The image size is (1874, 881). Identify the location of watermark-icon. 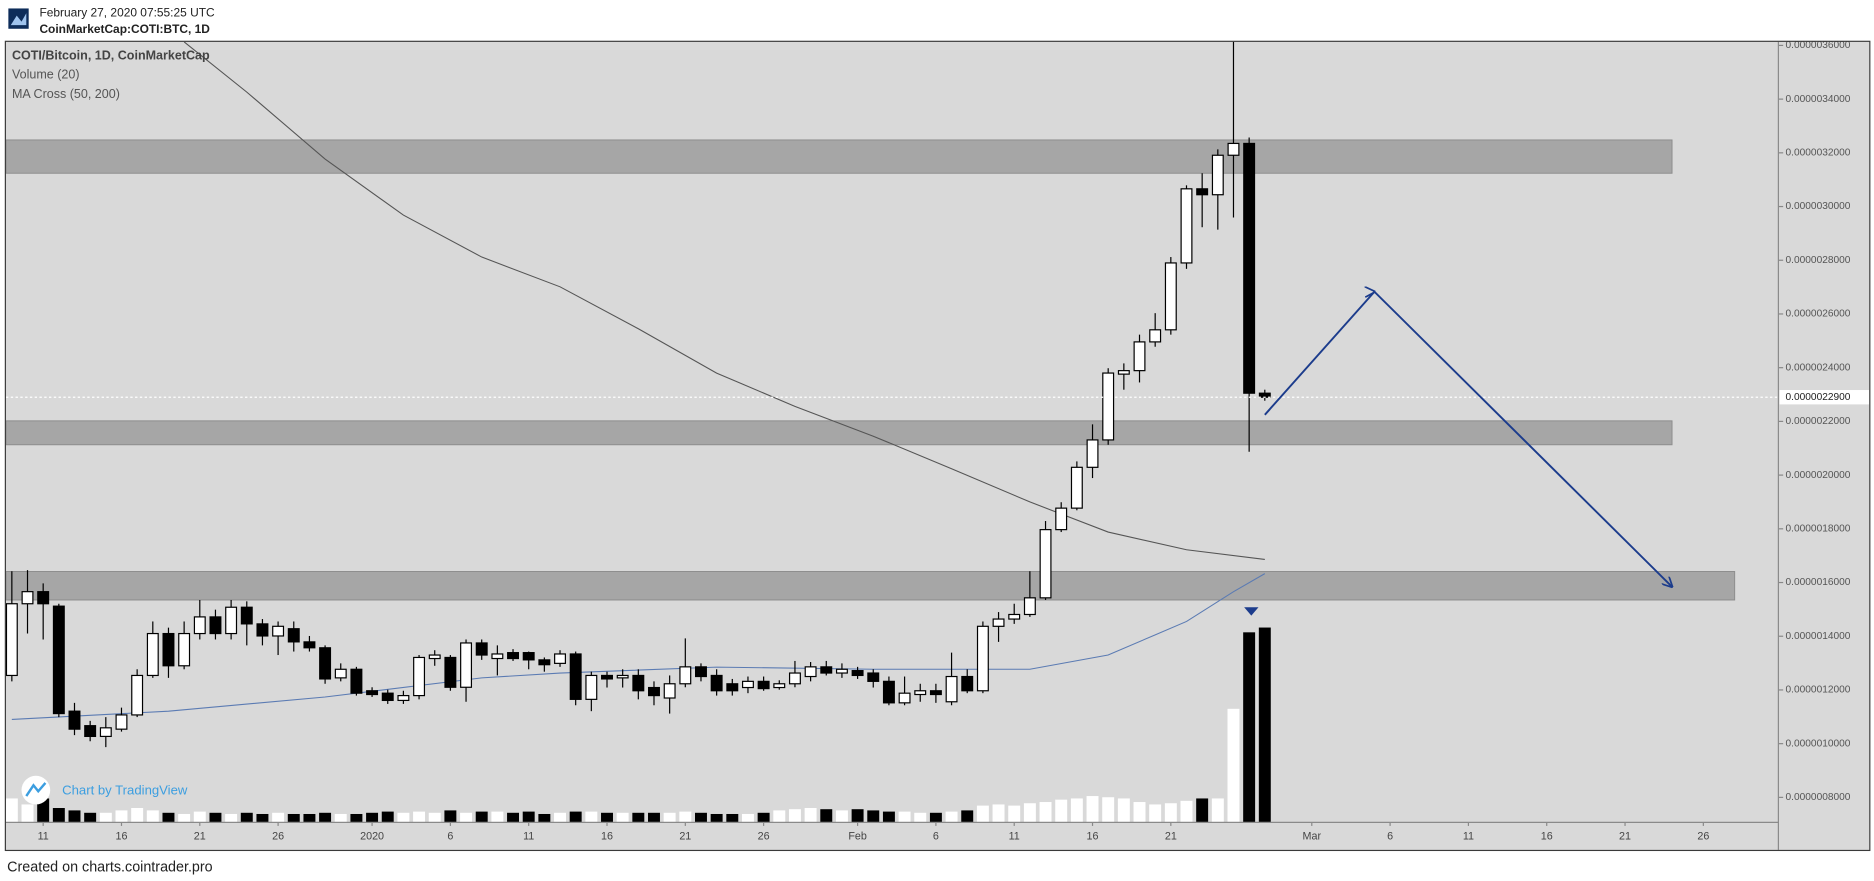
(36, 789).